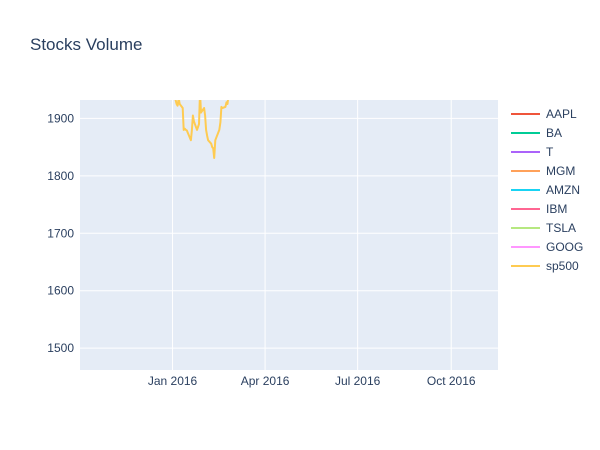 The height and width of the screenshot is (450, 600). I want to click on legend-label: TSLA, so click(561, 228).